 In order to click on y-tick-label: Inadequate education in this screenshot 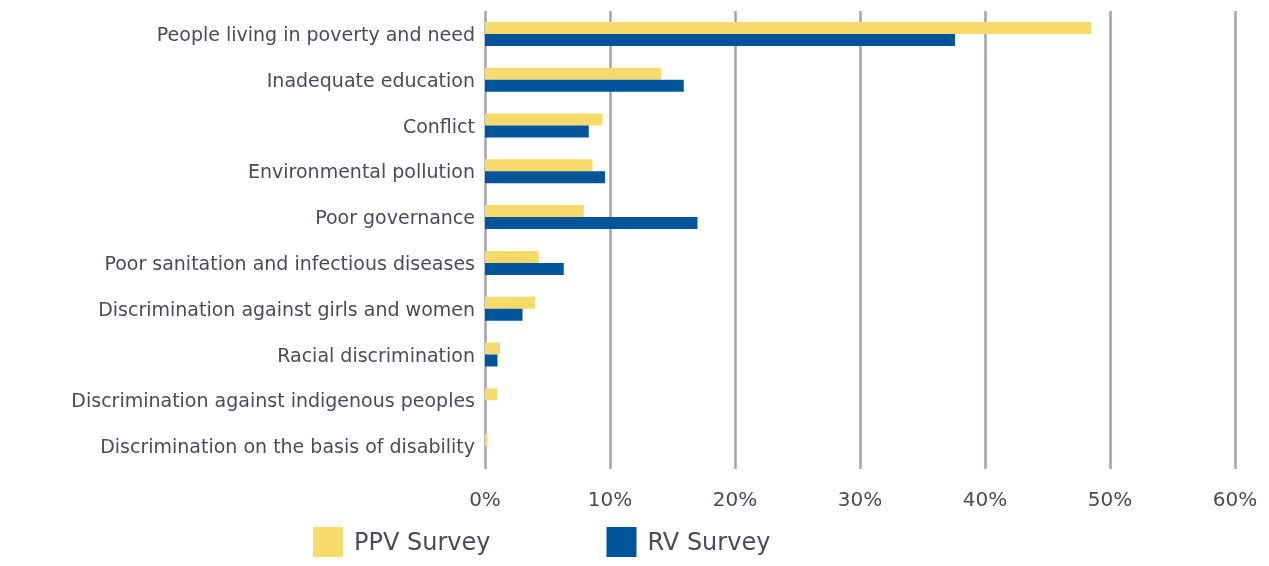, I will do `click(370, 79)`.